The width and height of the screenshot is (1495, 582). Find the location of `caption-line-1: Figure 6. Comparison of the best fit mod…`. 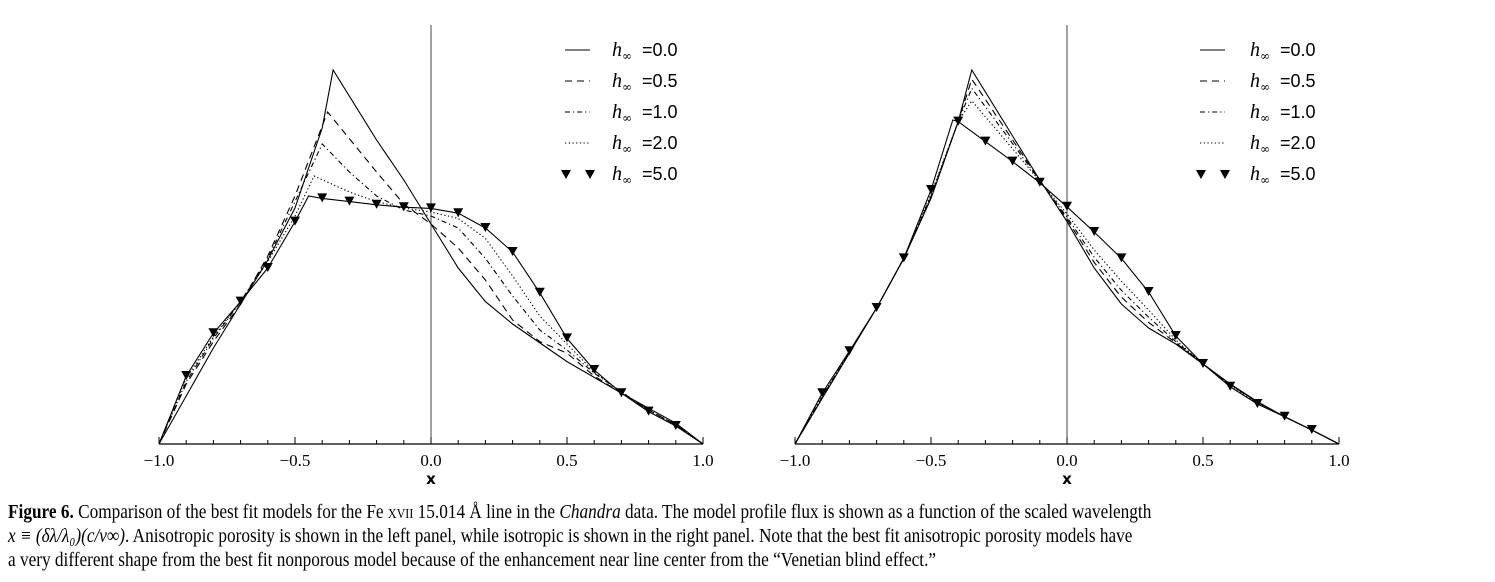

caption-line-1: Figure 6. Comparison of the best fit mod… is located at coordinates (579, 512).